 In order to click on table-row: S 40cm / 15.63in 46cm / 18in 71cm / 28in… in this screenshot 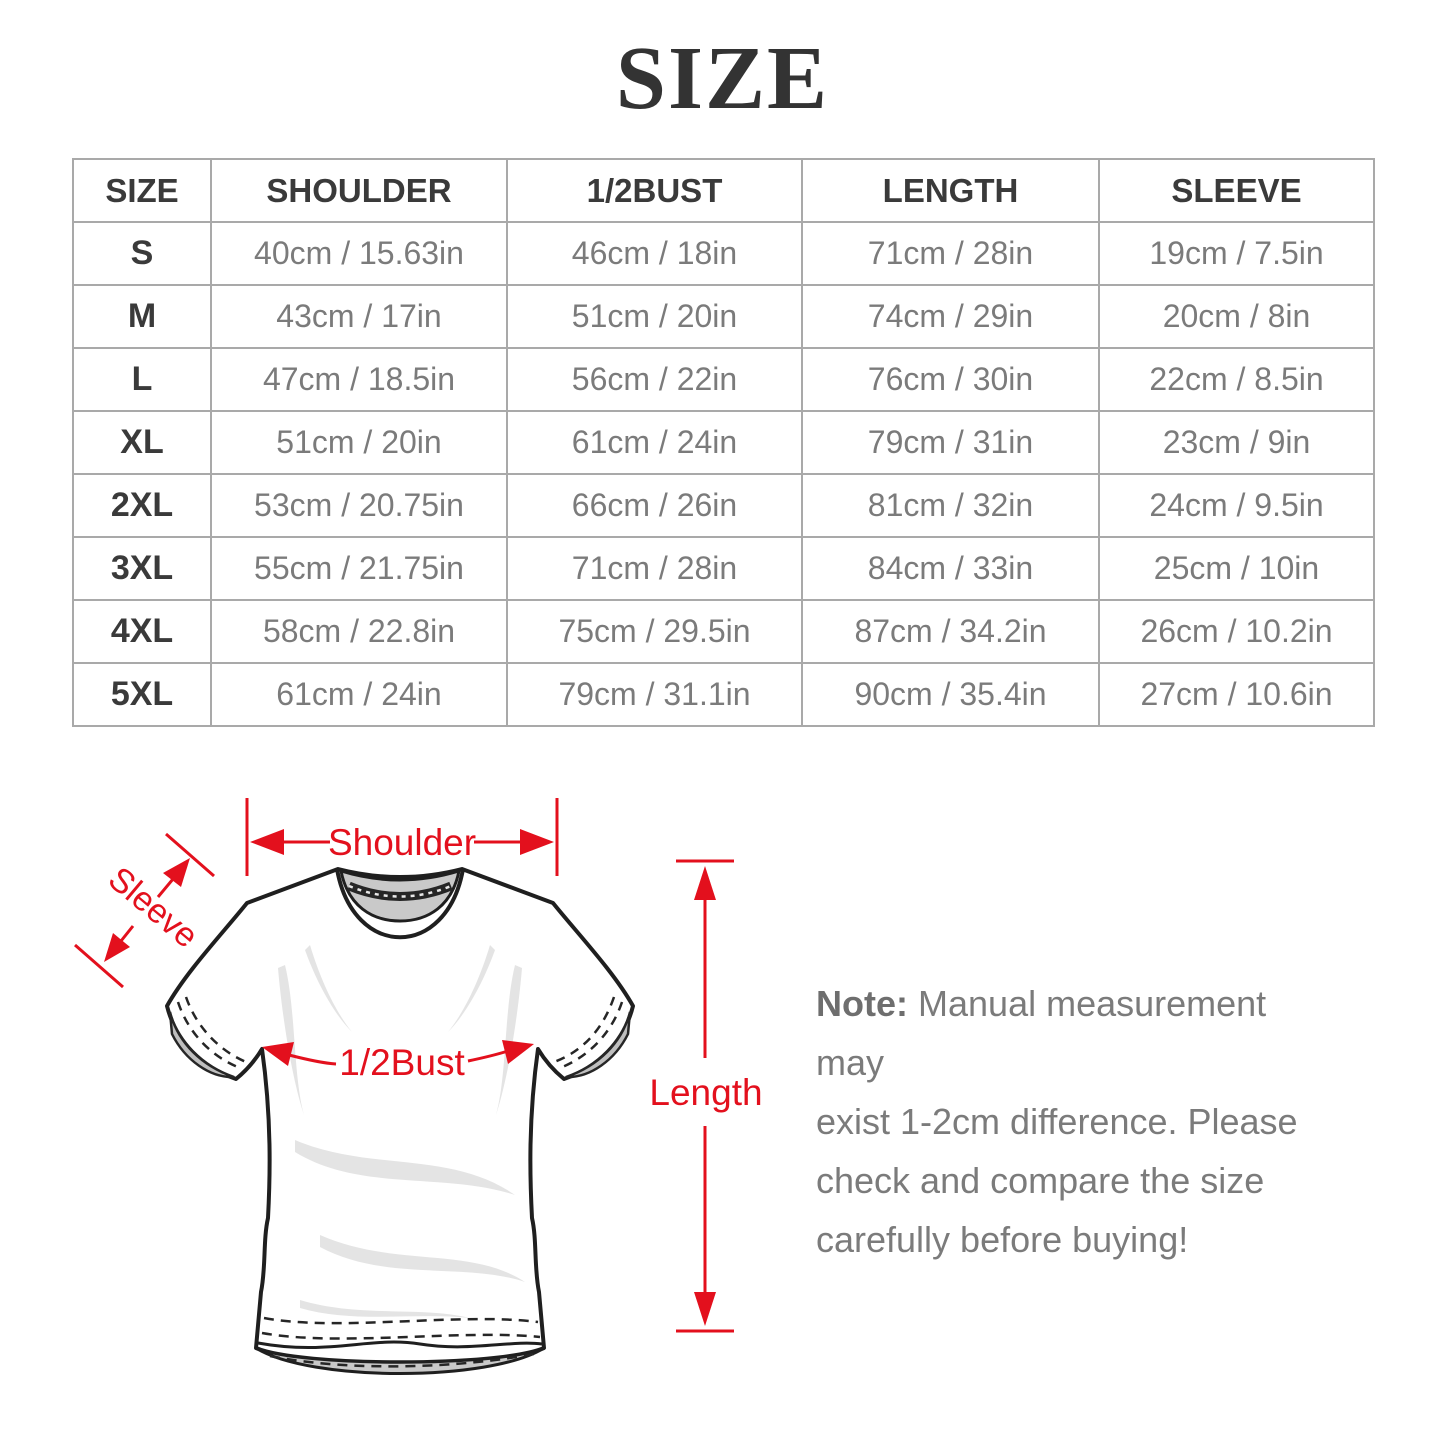, I will do `click(723, 253)`.